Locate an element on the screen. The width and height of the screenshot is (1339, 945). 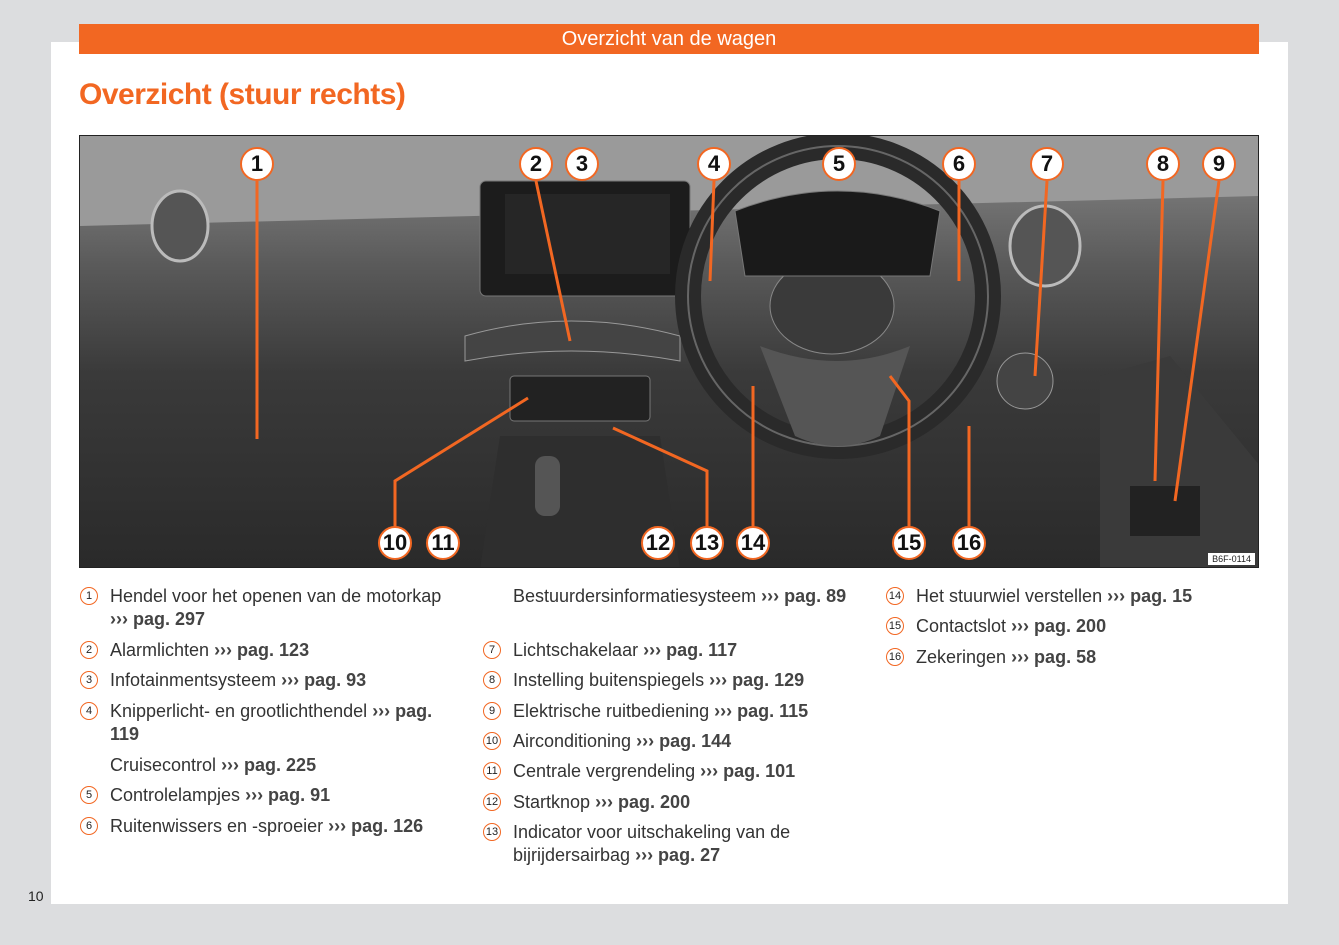
page-reference-link: ››› pag. 117 is located at coordinates (690, 650).